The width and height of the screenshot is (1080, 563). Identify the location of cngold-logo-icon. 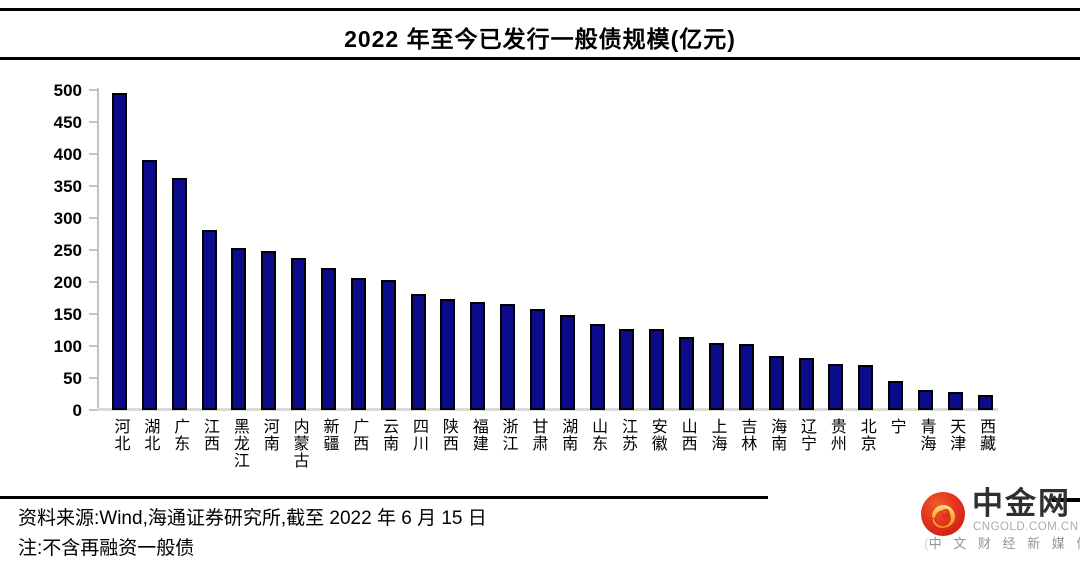
(943, 514).